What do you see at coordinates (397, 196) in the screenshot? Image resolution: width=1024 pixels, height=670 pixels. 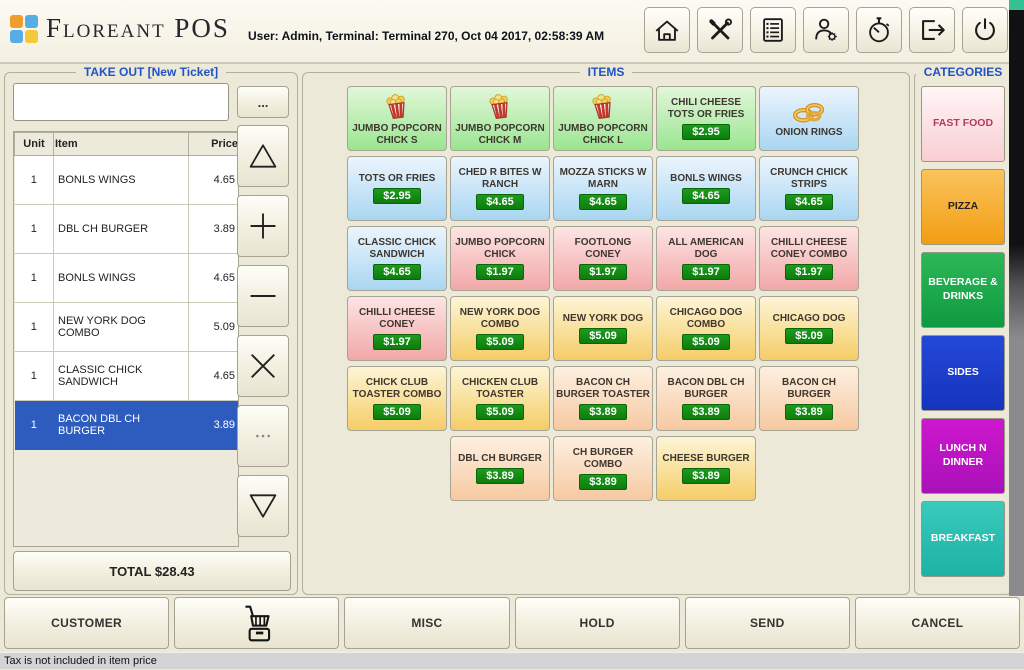 I see `price-badge: $2.95` at bounding box center [397, 196].